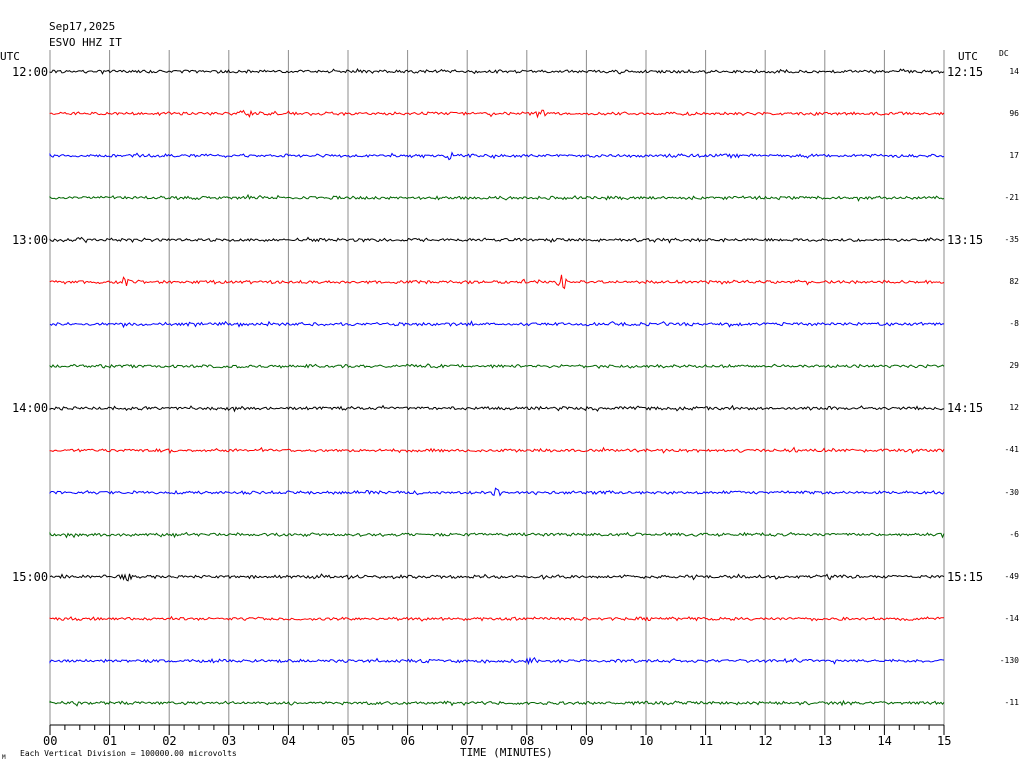 The width and height of the screenshot is (1024, 768). Describe the element at coordinates (169, 741) in the screenshot. I see `x-tick-label: 02` at that location.